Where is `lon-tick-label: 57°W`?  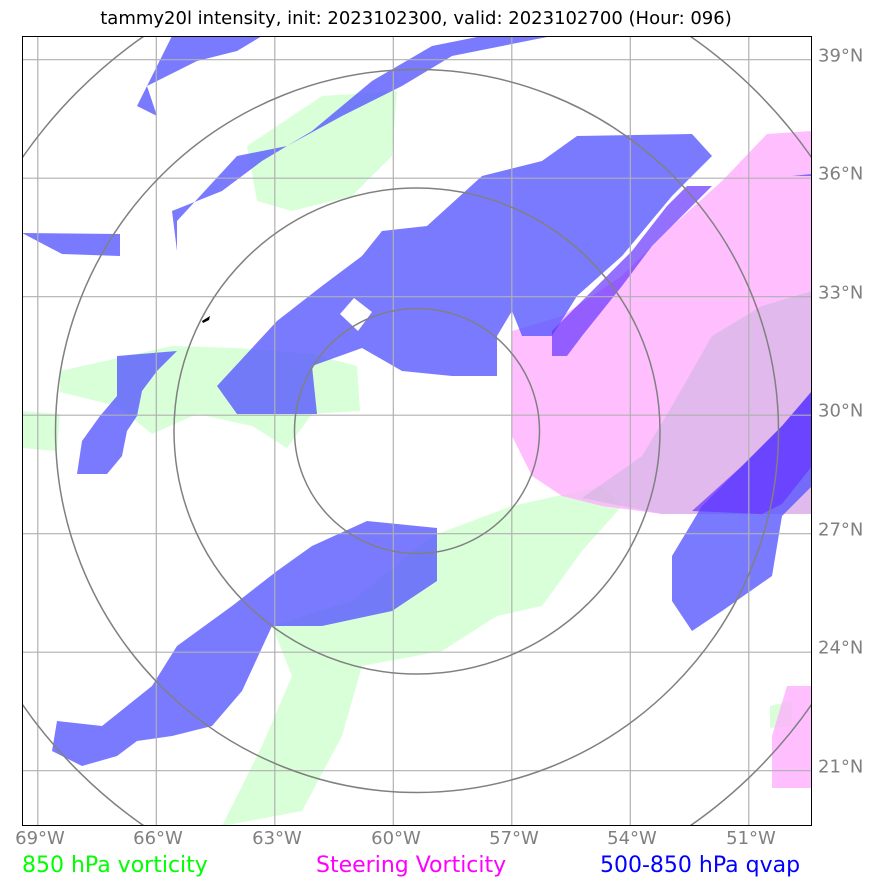 lon-tick-label: 57°W is located at coordinates (514, 838).